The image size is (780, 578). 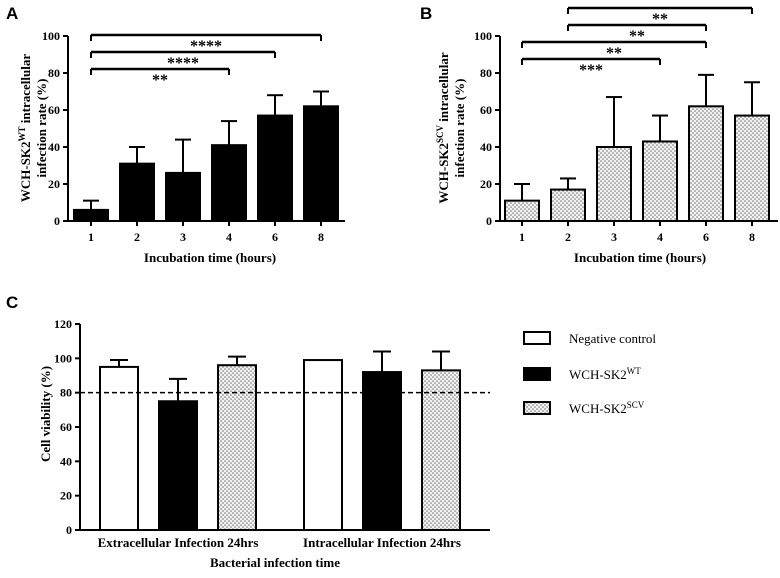 I want to click on panel-b-y-tick-label: 80, so click(x=486, y=73).